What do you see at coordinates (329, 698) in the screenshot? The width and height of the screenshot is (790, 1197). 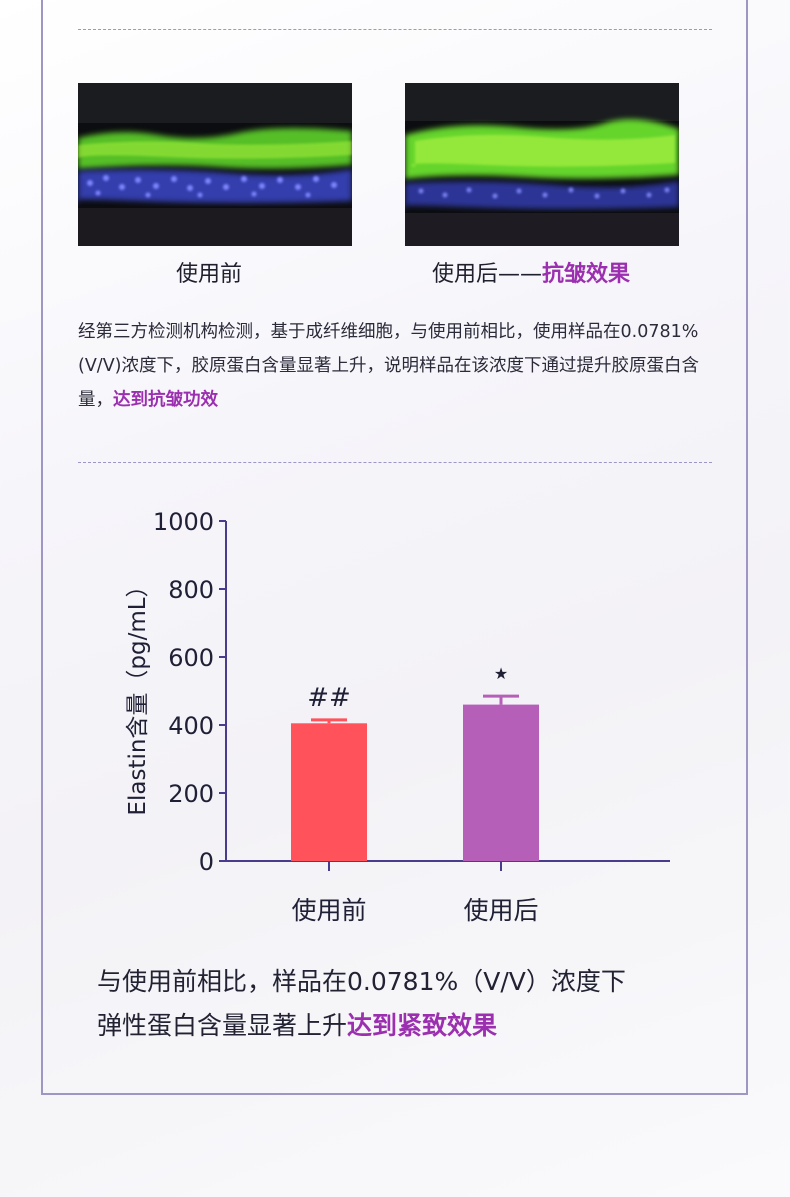 I see `significance-mark-1: ##` at bounding box center [329, 698].